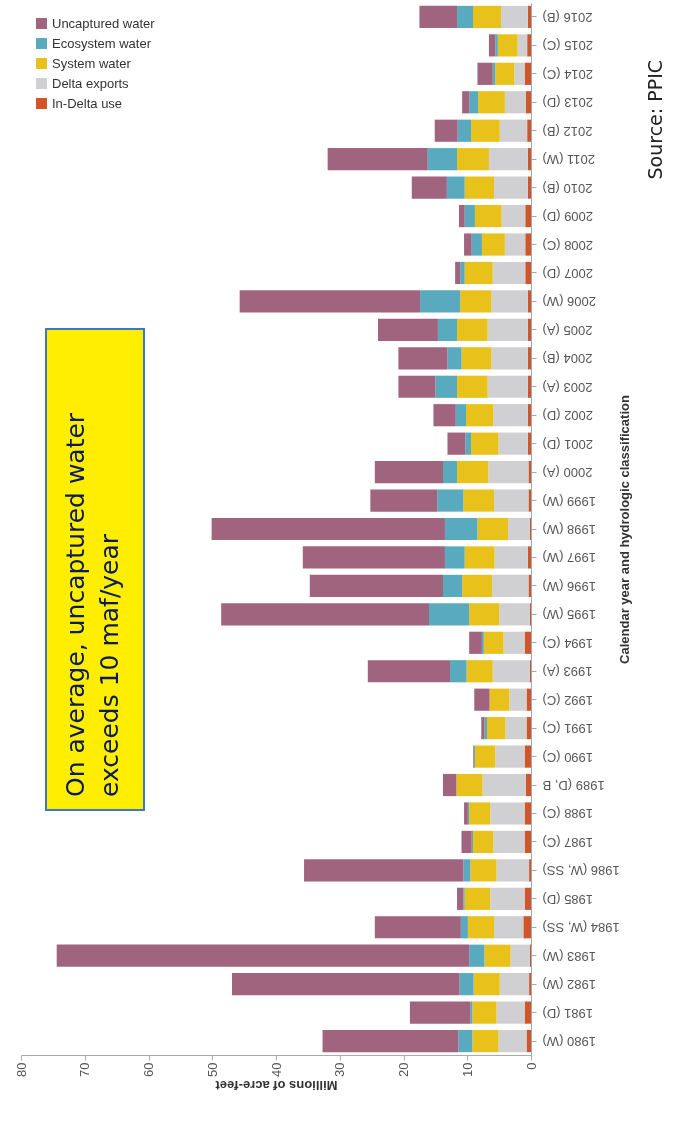 Image resolution: width=678 pixels, height=1140 pixels. What do you see at coordinates (568, 643) in the screenshot?
I see `y-tick-label: 1994 (C)` at bounding box center [568, 643].